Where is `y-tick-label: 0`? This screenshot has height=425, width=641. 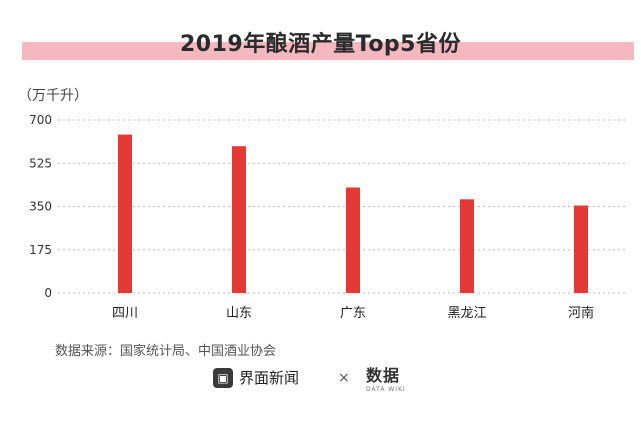
y-tick-label: 0 is located at coordinates (48, 293).